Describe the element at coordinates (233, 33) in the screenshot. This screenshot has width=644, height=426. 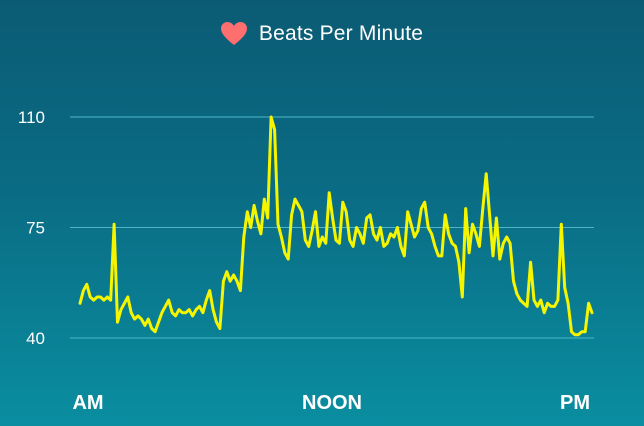
I see `heart-icon` at that location.